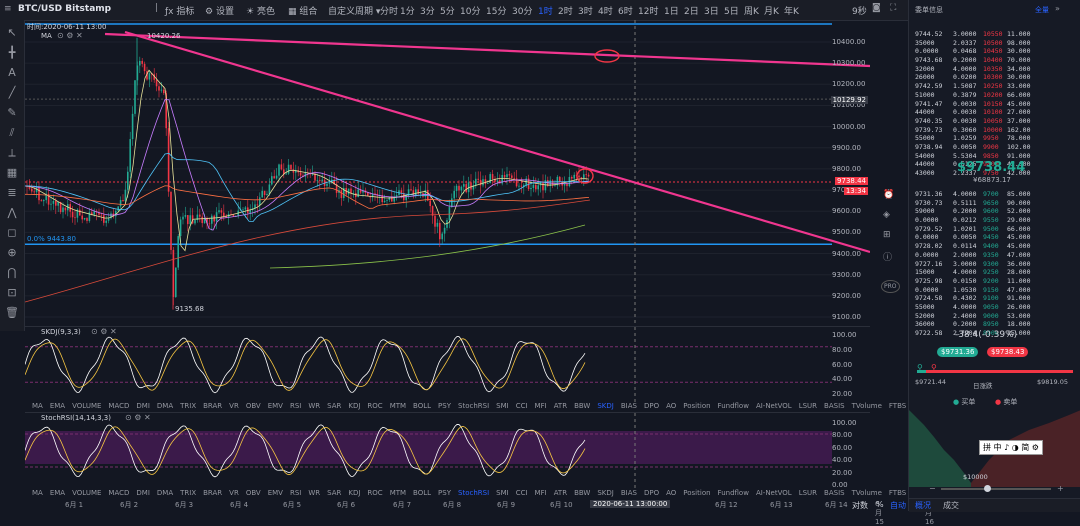 Image resolution: width=1080 pixels, height=526 pixels. What do you see at coordinates (976, 121) in the screenshot?
I see `orderbook-row: 9740.35 0.0030 10050 37.000` at bounding box center [976, 121].